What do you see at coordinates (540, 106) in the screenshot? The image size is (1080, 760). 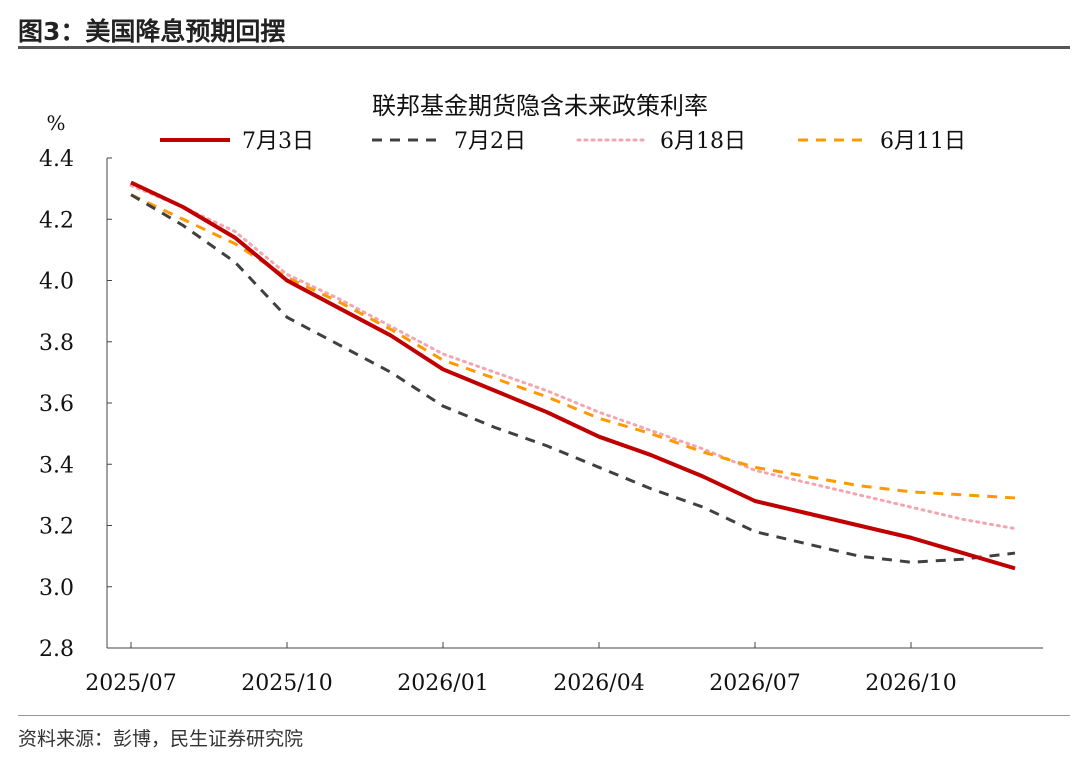 I see `chart-title: 联邦基金期货隐含未来政策利率` at bounding box center [540, 106].